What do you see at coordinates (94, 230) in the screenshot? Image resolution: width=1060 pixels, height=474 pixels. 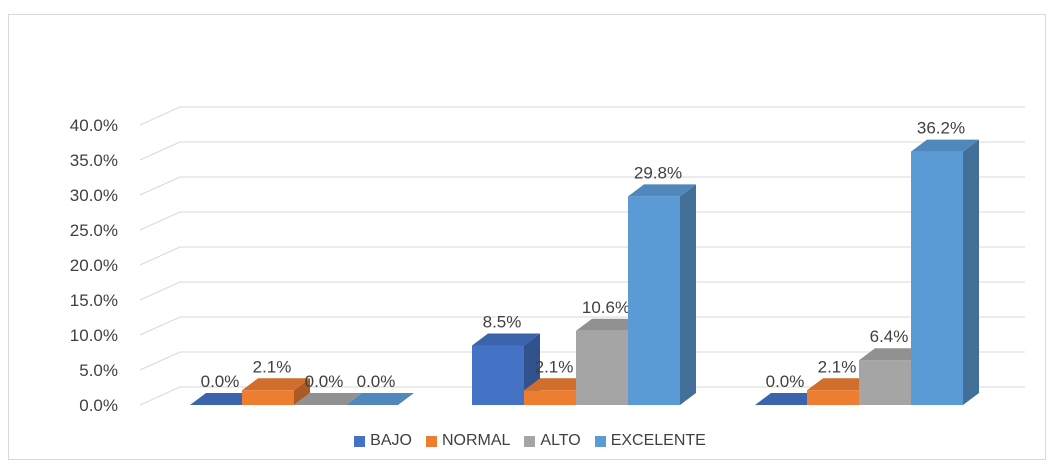 I see `y-tick-label: 25.0%` at bounding box center [94, 230].